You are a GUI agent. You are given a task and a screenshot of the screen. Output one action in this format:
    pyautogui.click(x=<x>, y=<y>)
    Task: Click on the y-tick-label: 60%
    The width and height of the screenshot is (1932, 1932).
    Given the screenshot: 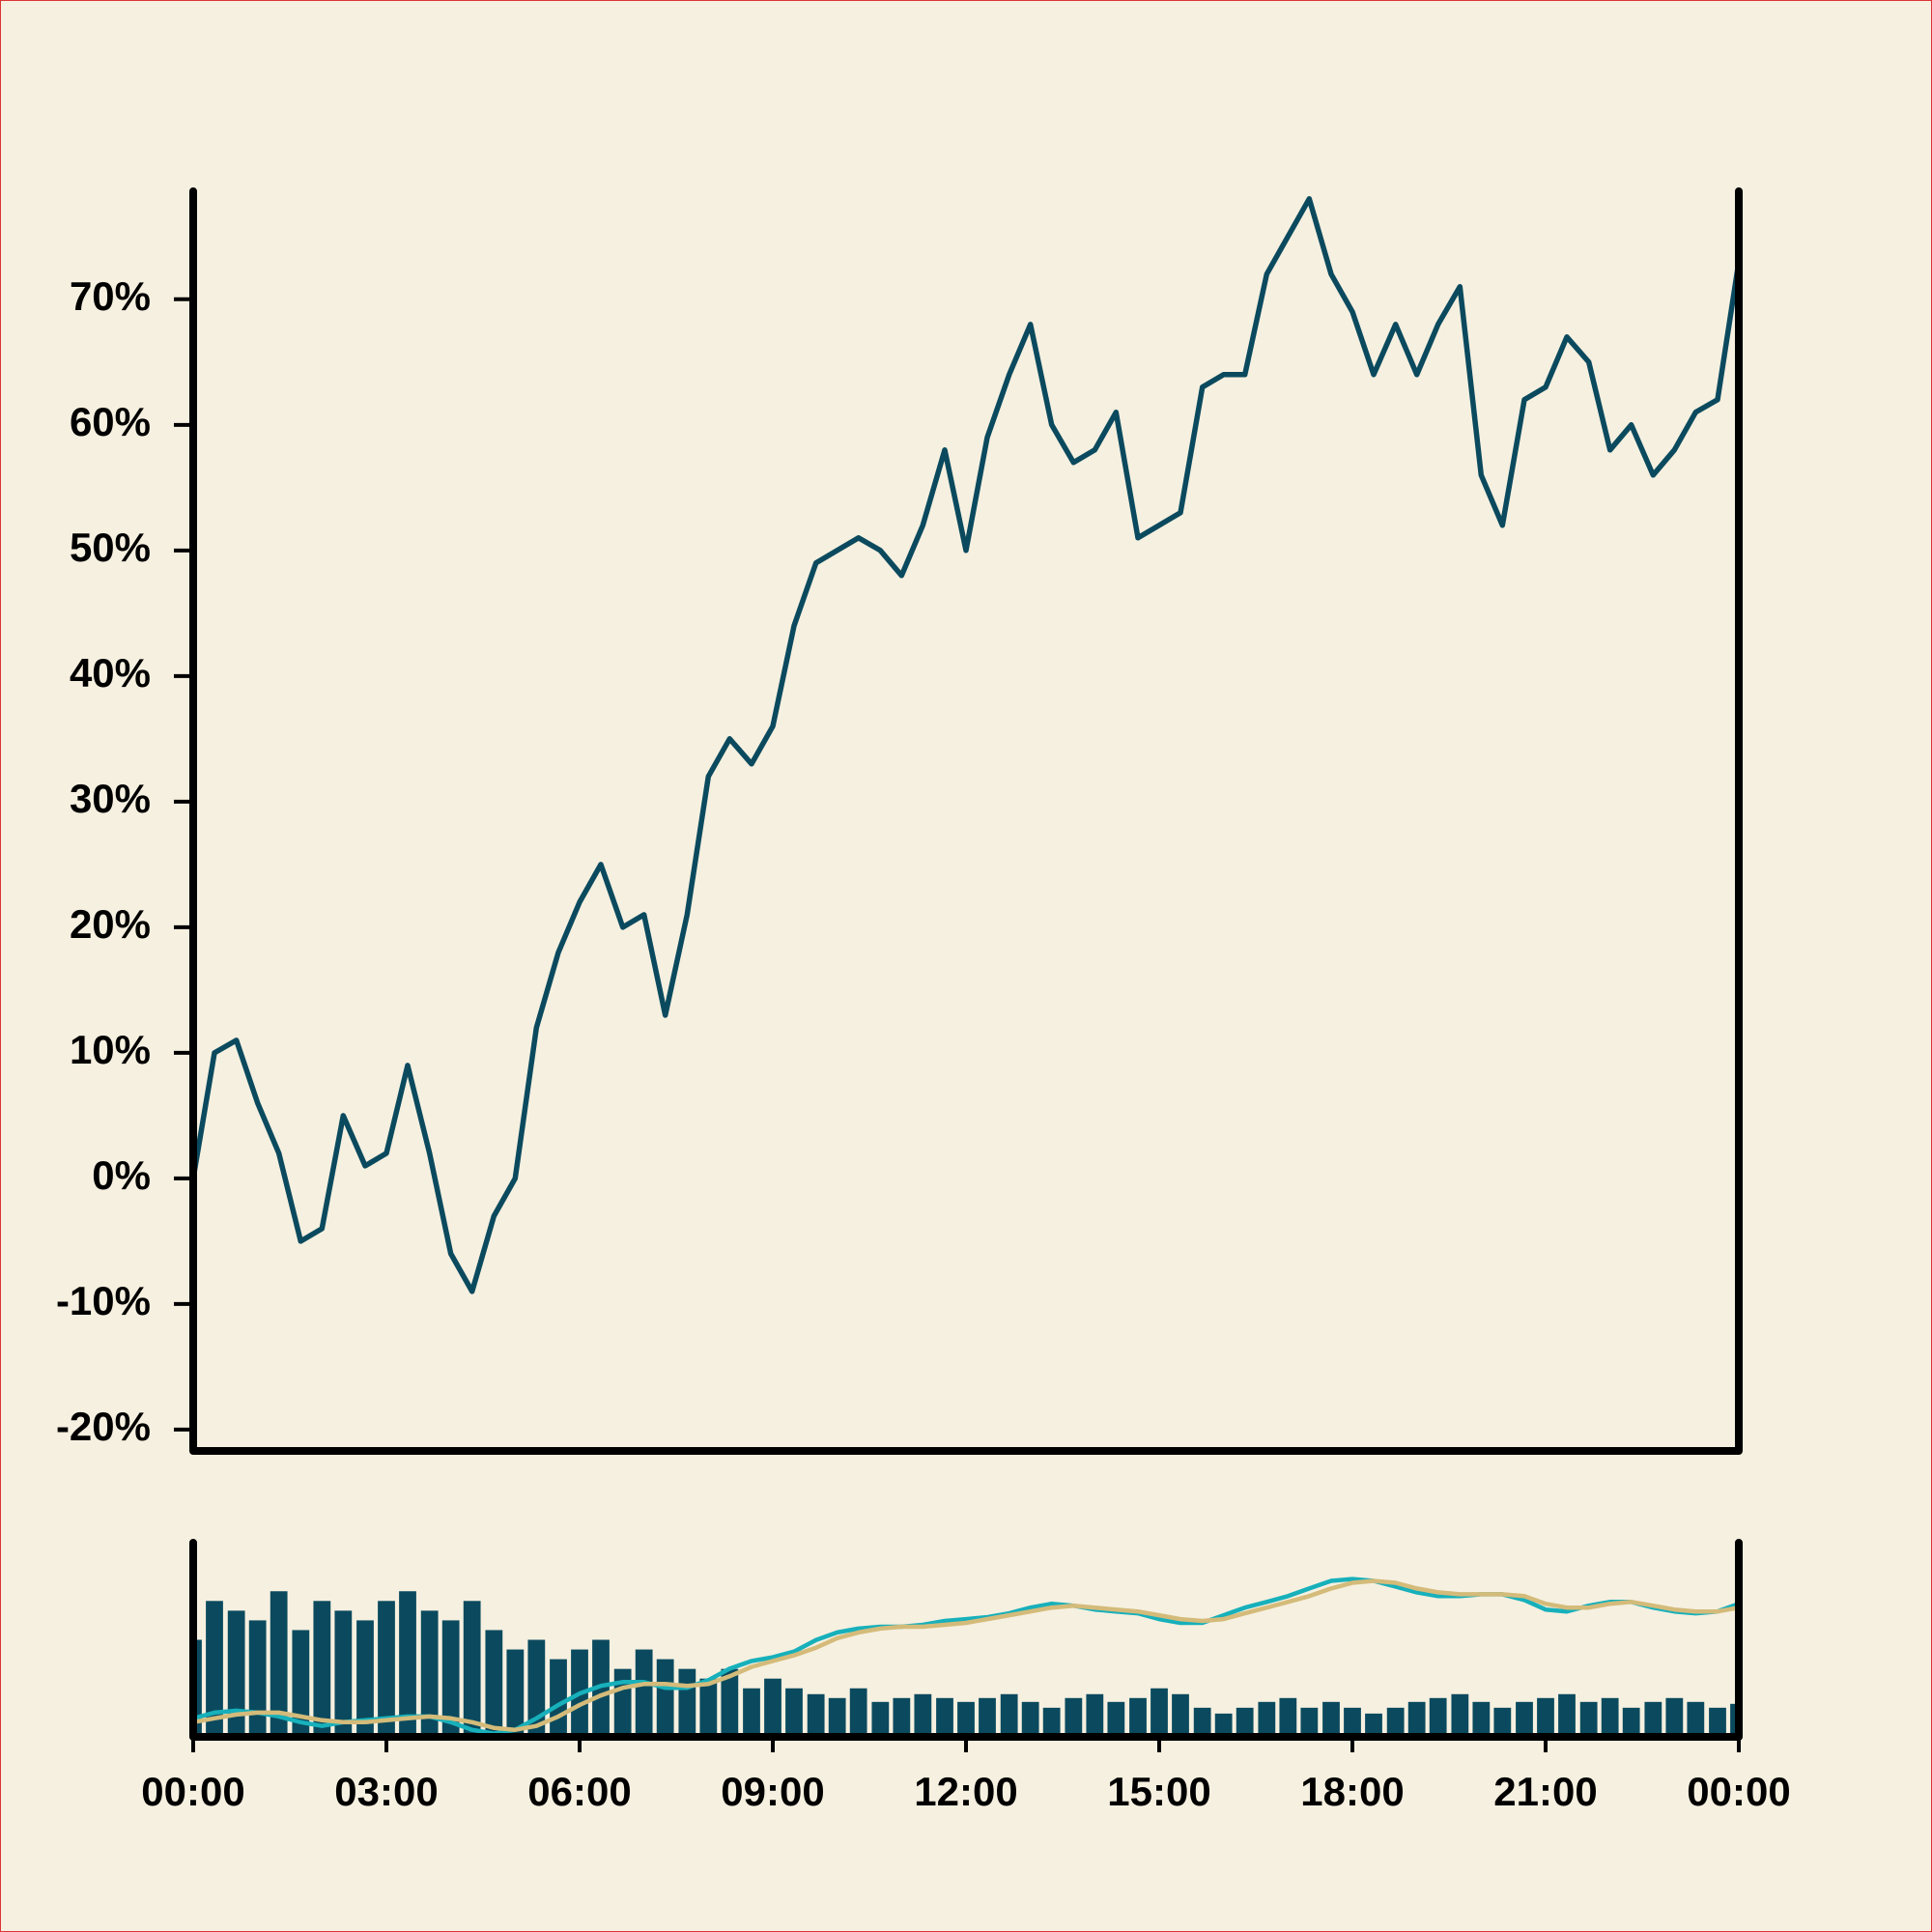 What is the action you would take?
    pyautogui.click(x=110, y=421)
    